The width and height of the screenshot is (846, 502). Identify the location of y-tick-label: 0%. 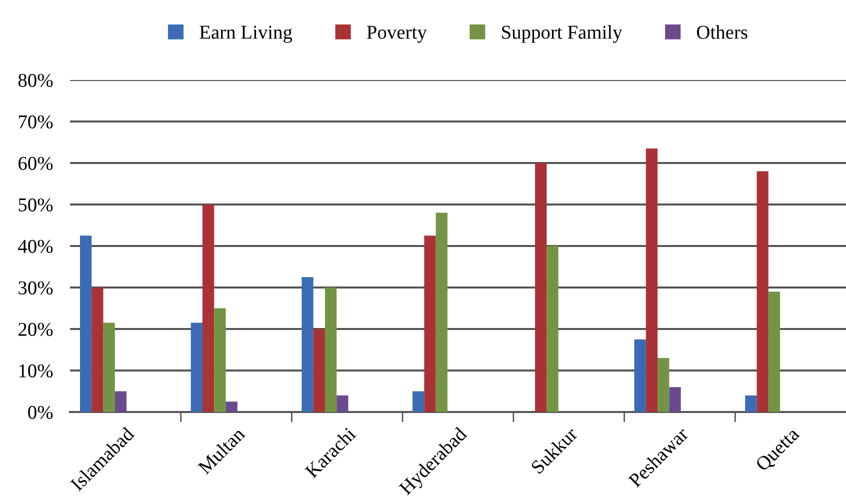
(40, 412).